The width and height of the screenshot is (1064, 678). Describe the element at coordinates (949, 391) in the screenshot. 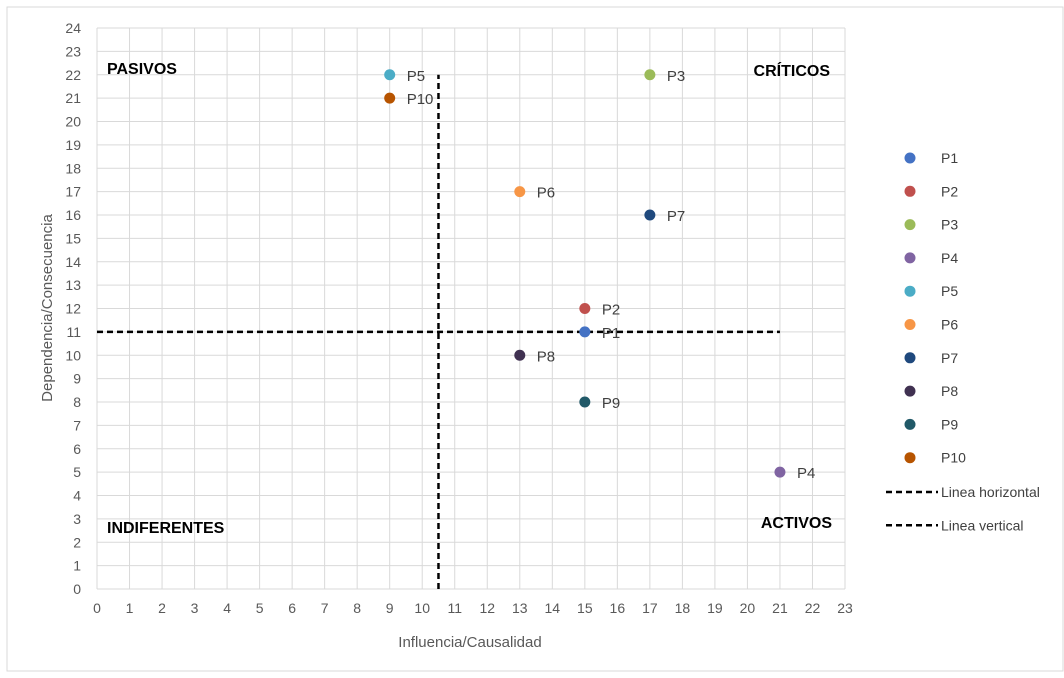

I see `legend-label: P8` at that location.